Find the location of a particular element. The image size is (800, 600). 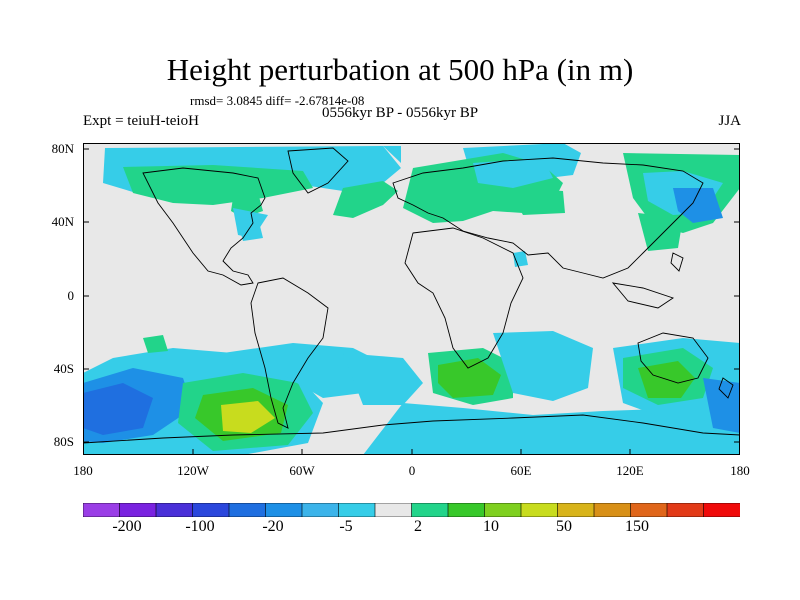

colorbar is located at coordinates (411, 510).